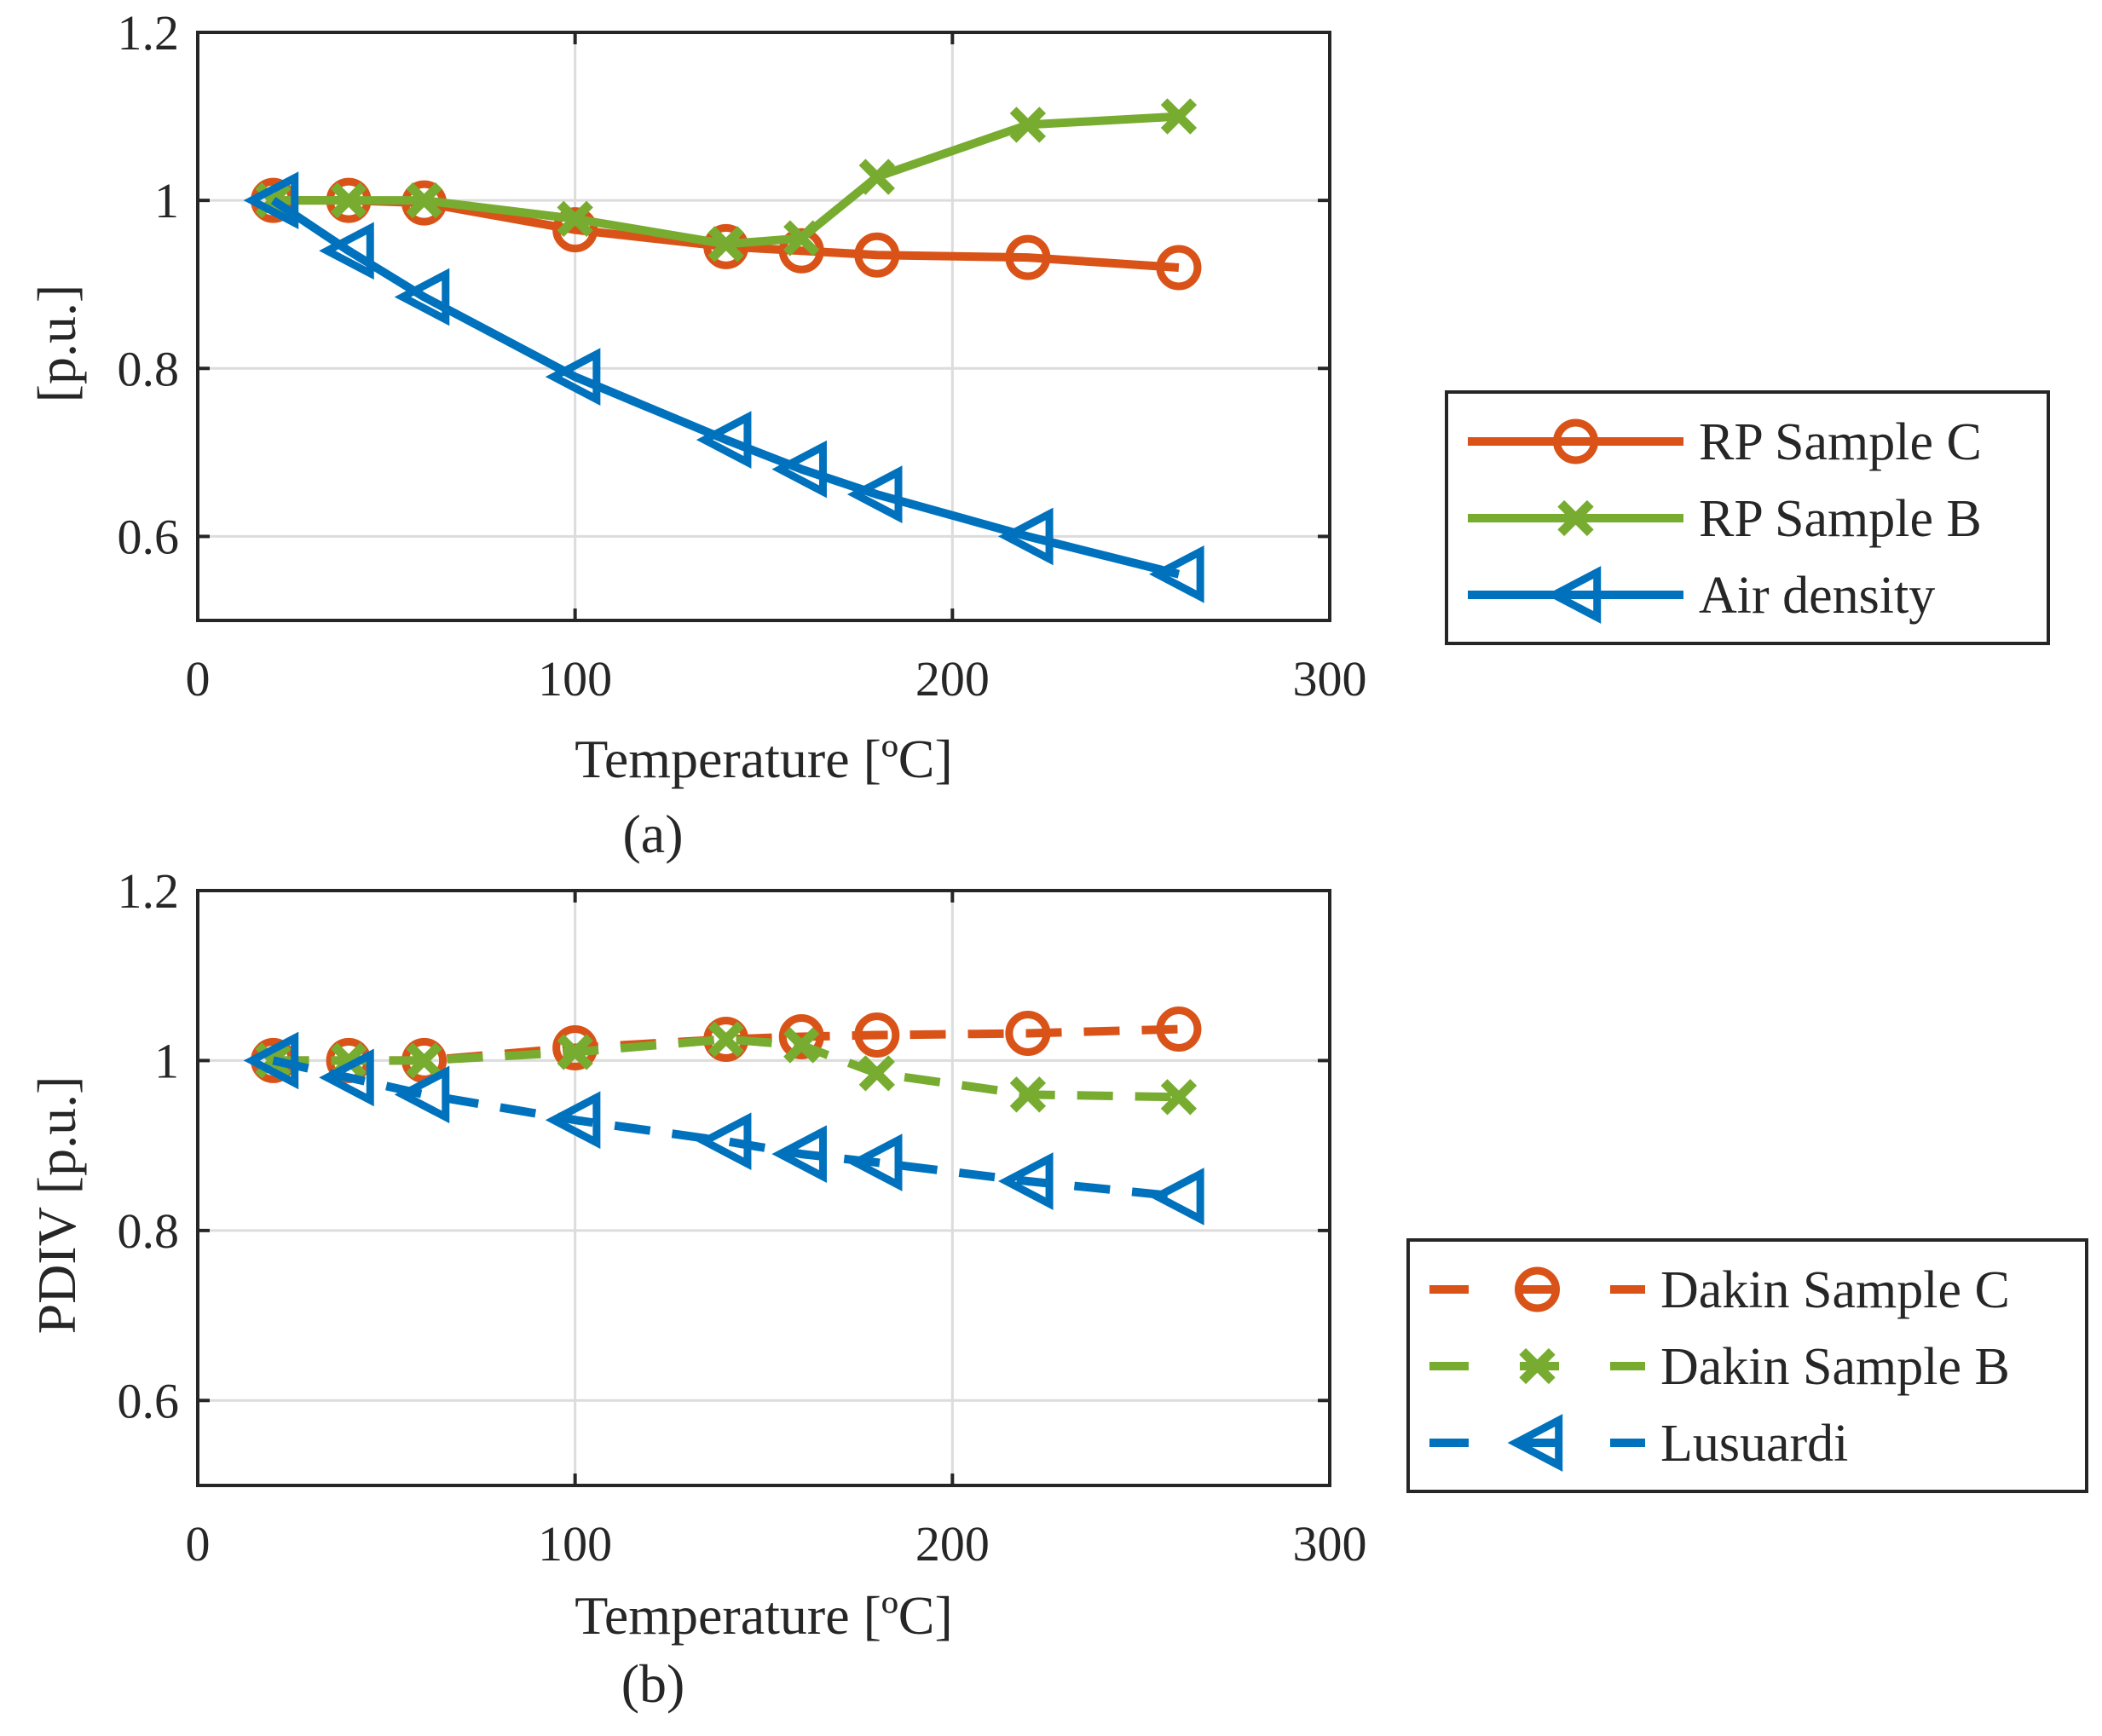 This screenshot has width=2102, height=1736. What do you see at coordinates (149, 891) in the screenshot?
I see `chart-b-y-tick-label: 1.2` at bounding box center [149, 891].